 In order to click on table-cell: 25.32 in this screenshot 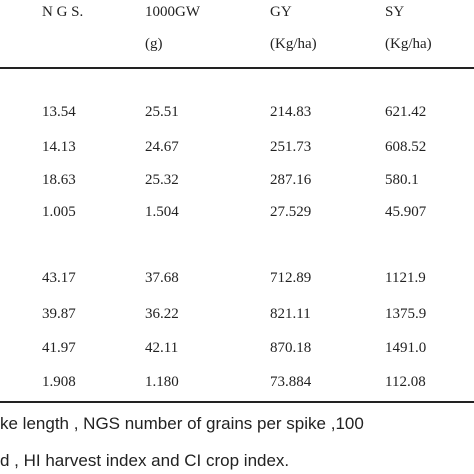, I will do `click(162, 180)`.